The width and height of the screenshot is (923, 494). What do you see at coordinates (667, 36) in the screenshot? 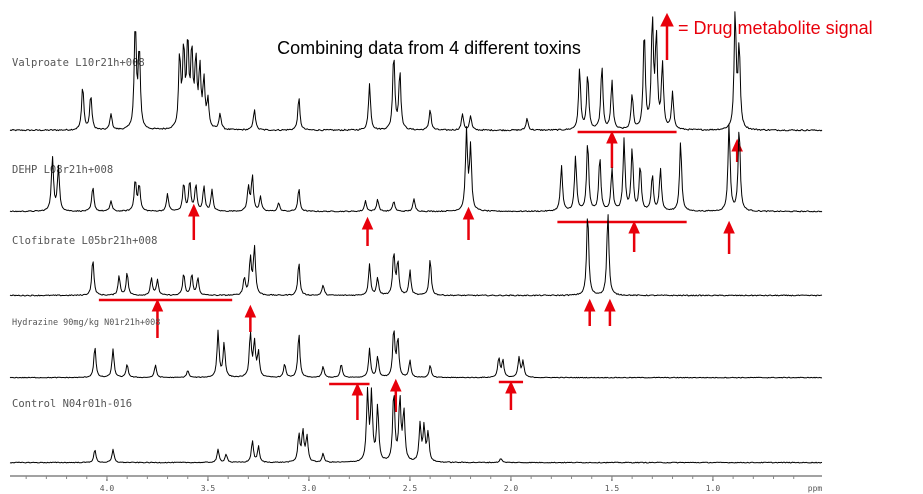
I see `red-up-arrow-icon` at bounding box center [667, 36].